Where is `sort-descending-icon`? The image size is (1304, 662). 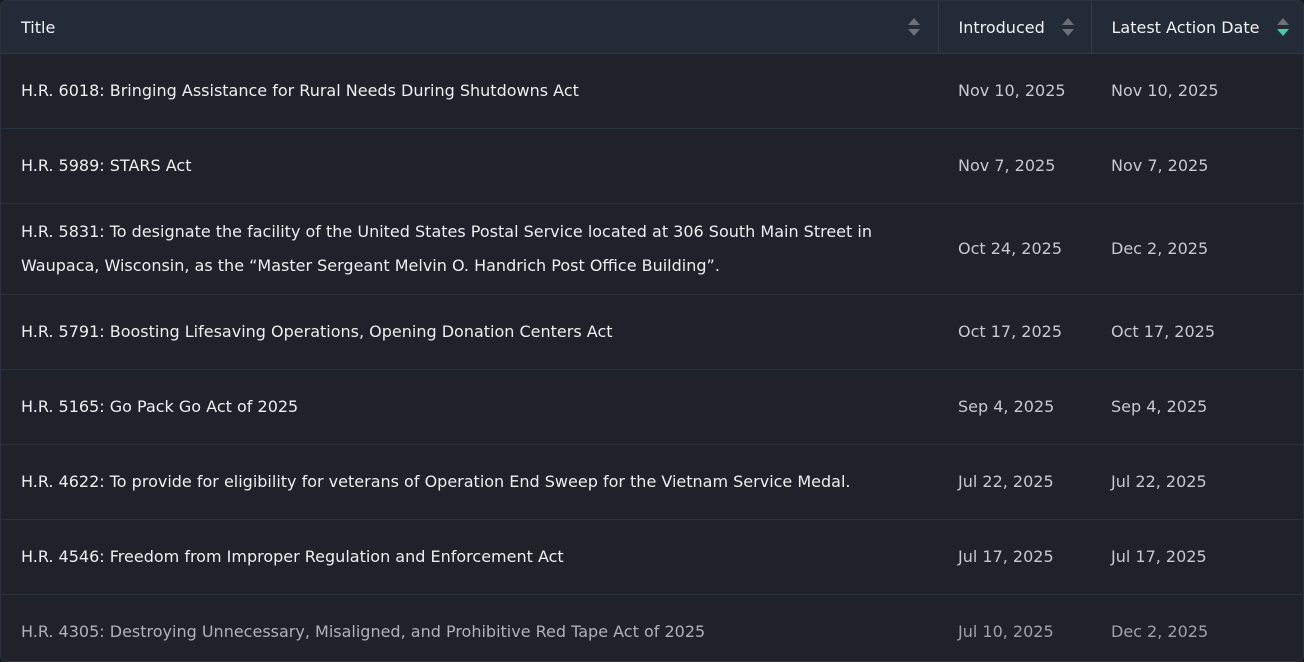
sort-descending-icon is located at coordinates (1282, 27).